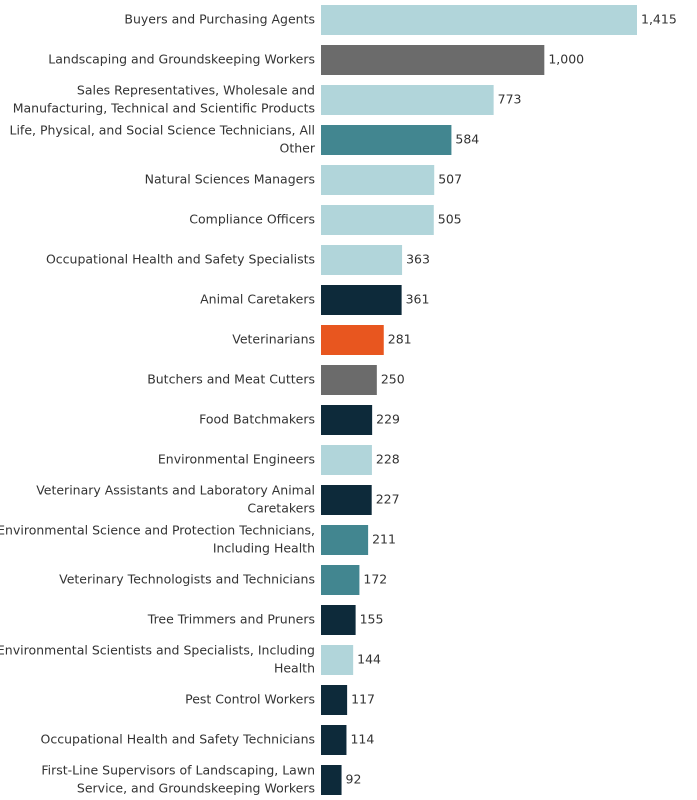 This screenshot has height=800, width=697. I want to click on category-label: Natural Sciences Managers, so click(230, 179).